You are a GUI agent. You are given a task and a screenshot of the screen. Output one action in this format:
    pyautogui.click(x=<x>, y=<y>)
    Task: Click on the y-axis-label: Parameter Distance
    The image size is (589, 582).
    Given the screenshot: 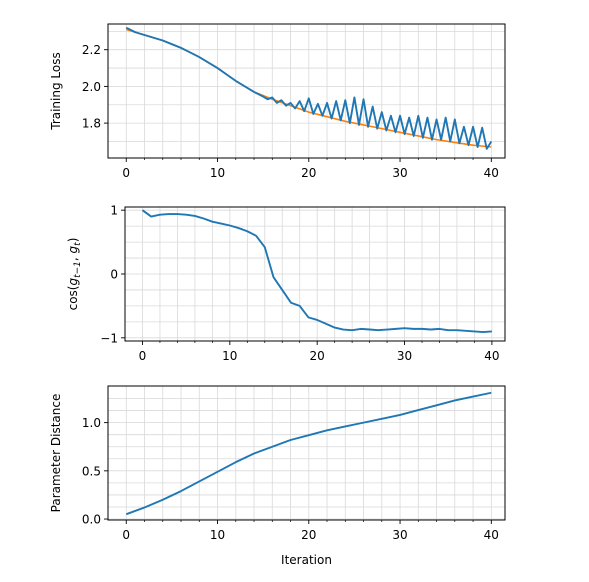 What is the action you would take?
    pyautogui.click(x=56, y=453)
    